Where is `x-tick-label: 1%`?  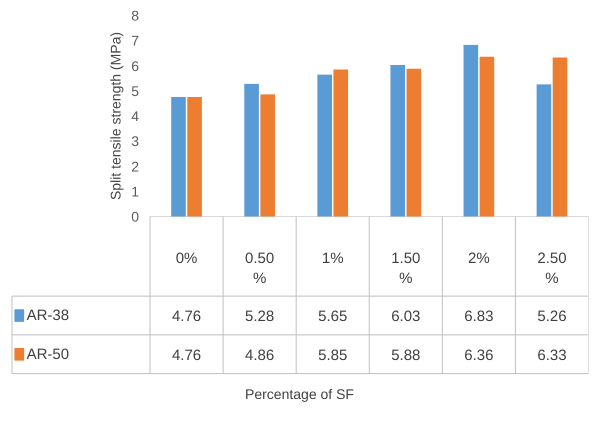
x-tick-label: 1% is located at coordinates (333, 258).